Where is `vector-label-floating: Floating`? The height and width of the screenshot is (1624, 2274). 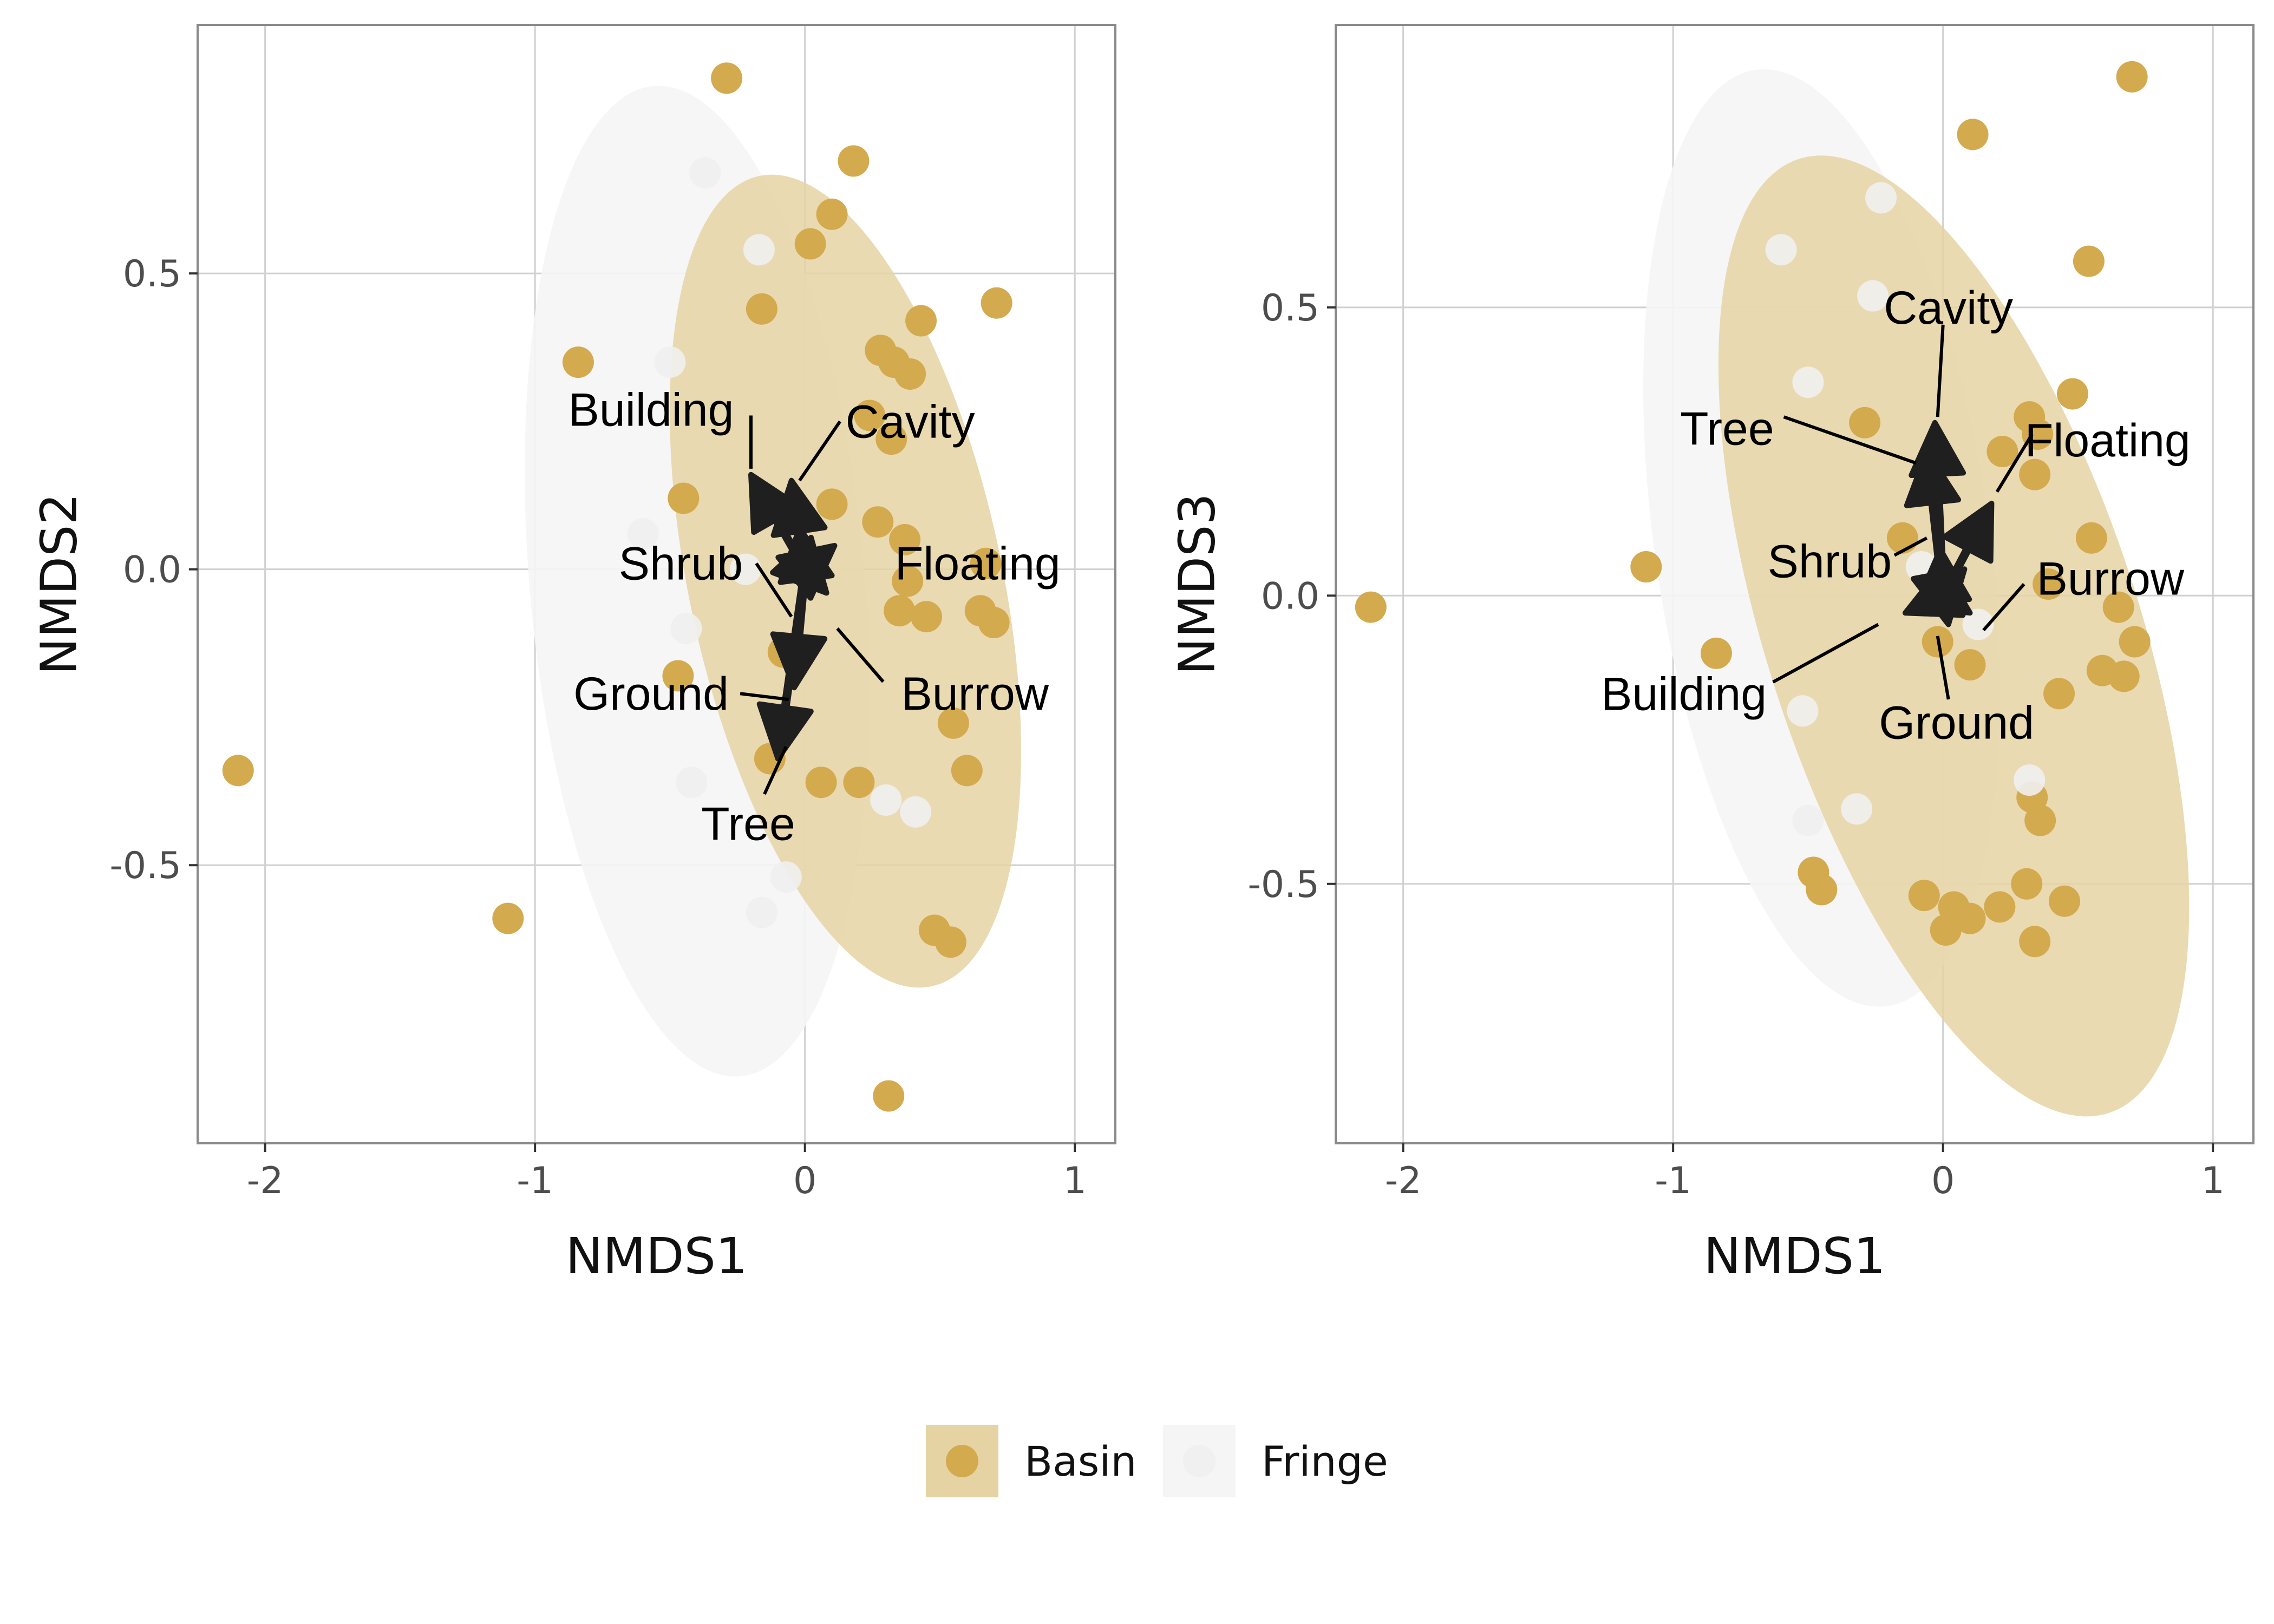
vector-label-floating: Floating is located at coordinates (978, 564).